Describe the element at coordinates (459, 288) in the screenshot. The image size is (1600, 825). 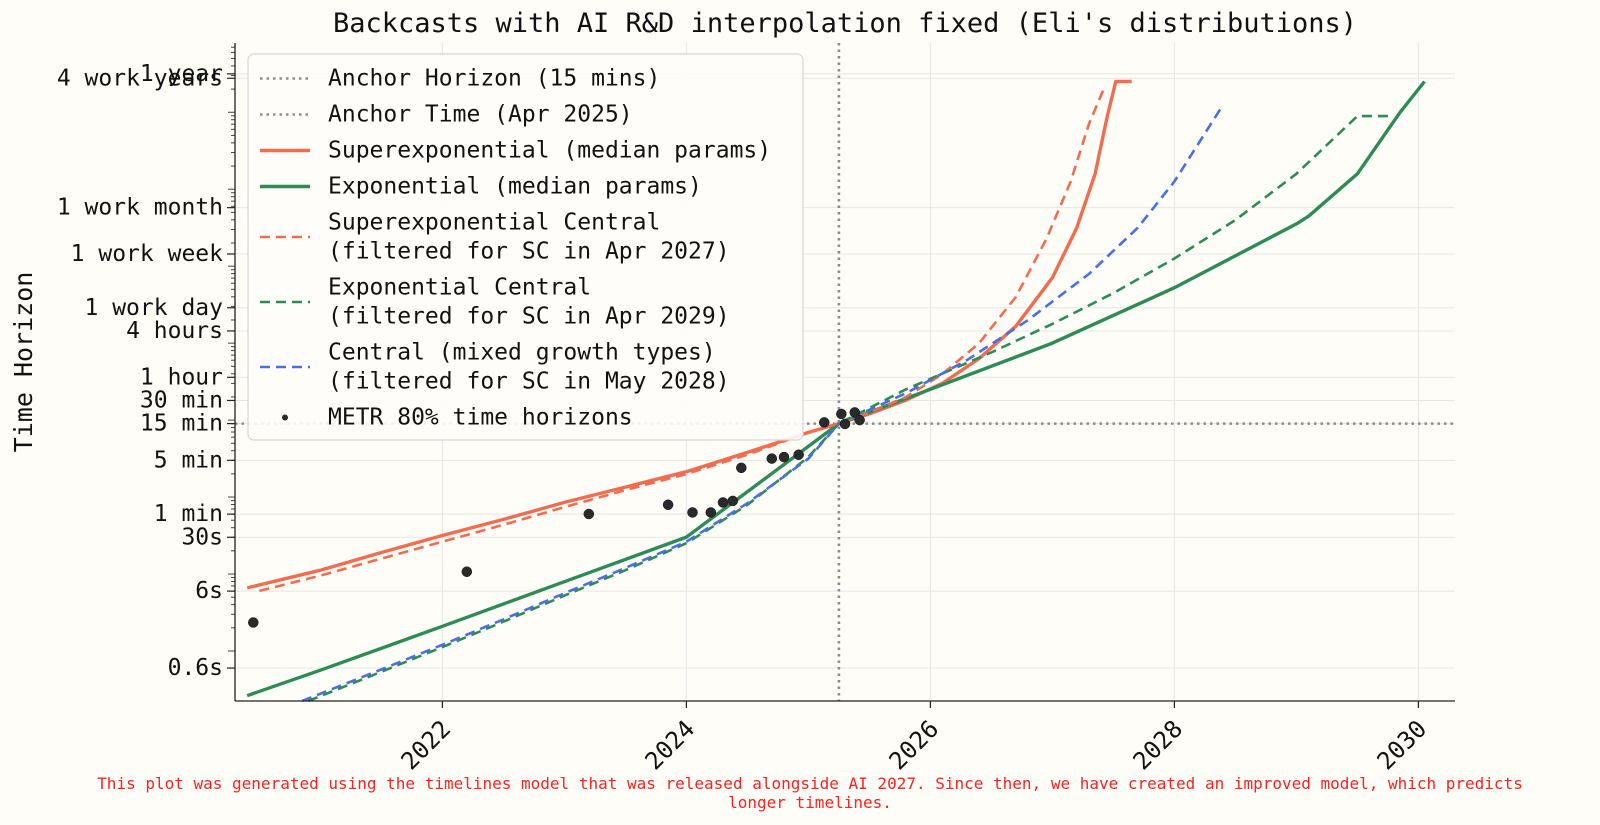
I see `legend-label: Exponential Central` at that location.